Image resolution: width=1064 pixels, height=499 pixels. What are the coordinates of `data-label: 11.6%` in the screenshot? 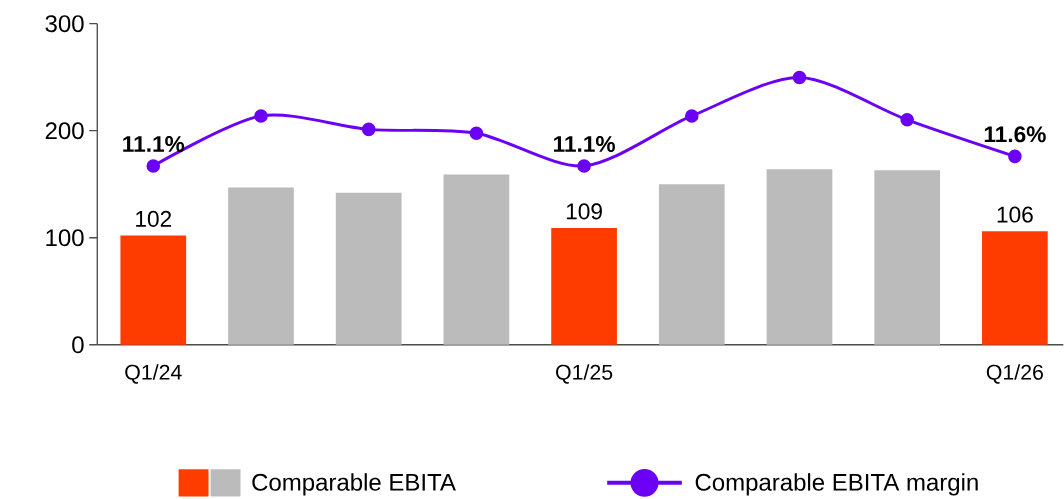 It's located at (1015, 134).